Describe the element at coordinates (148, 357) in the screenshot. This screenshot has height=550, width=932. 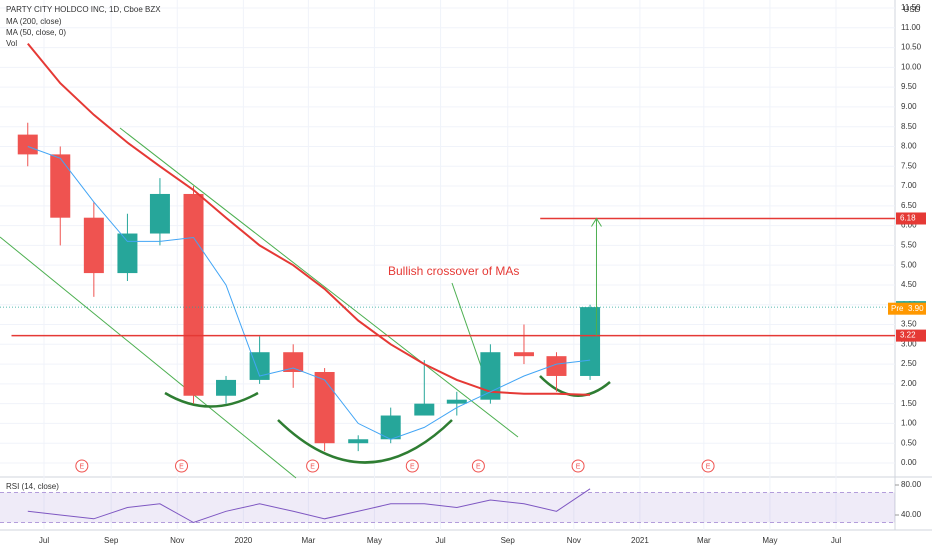
I see `trend-line` at that location.